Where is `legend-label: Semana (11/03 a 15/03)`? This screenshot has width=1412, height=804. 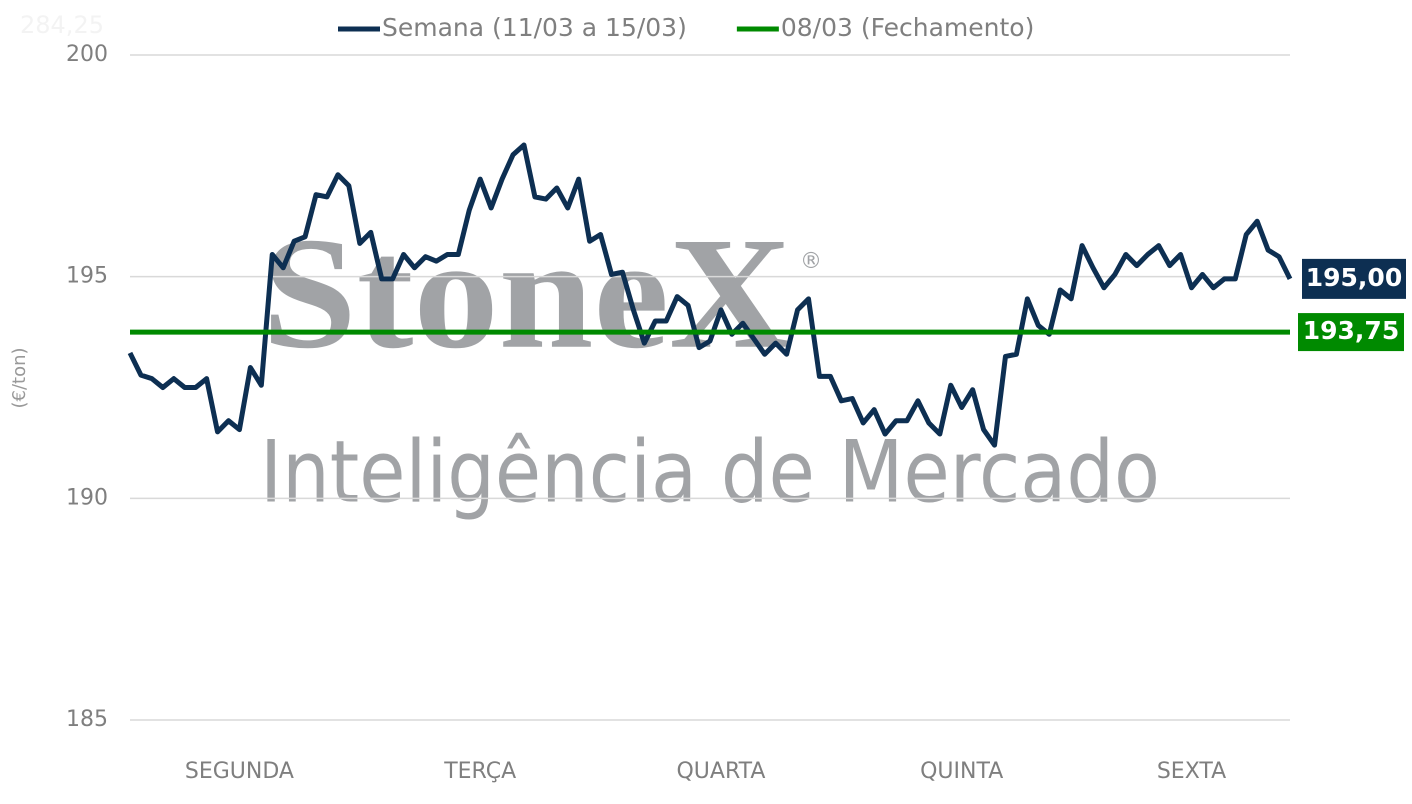 legend-label: Semana (11/03 a 15/03) is located at coordinates (534, 27).